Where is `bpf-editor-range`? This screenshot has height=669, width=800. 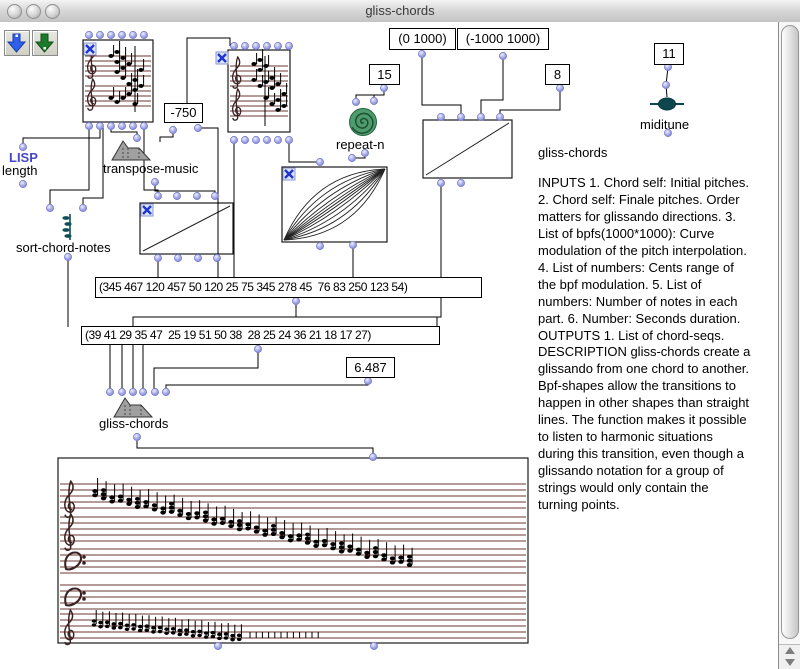 bpf-editor-range is located at coordinates (467, 149).